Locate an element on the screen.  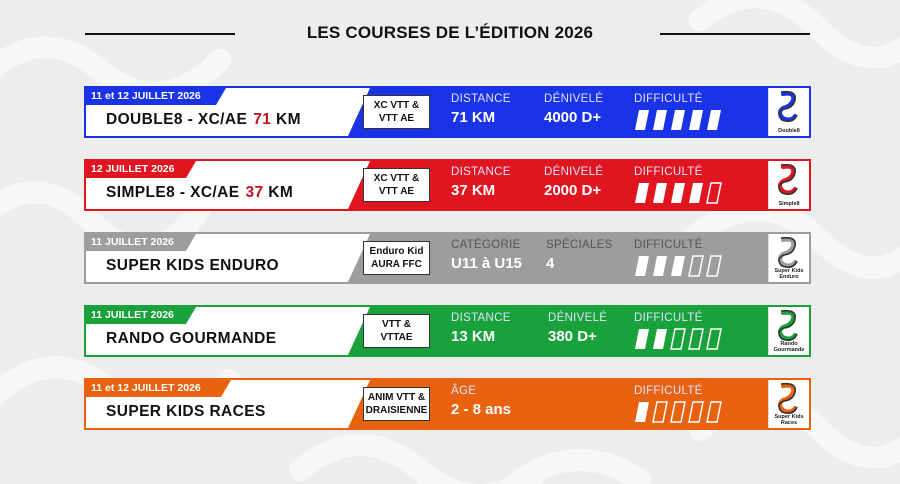
course-km: 37 is located at coordinates (254, 192).